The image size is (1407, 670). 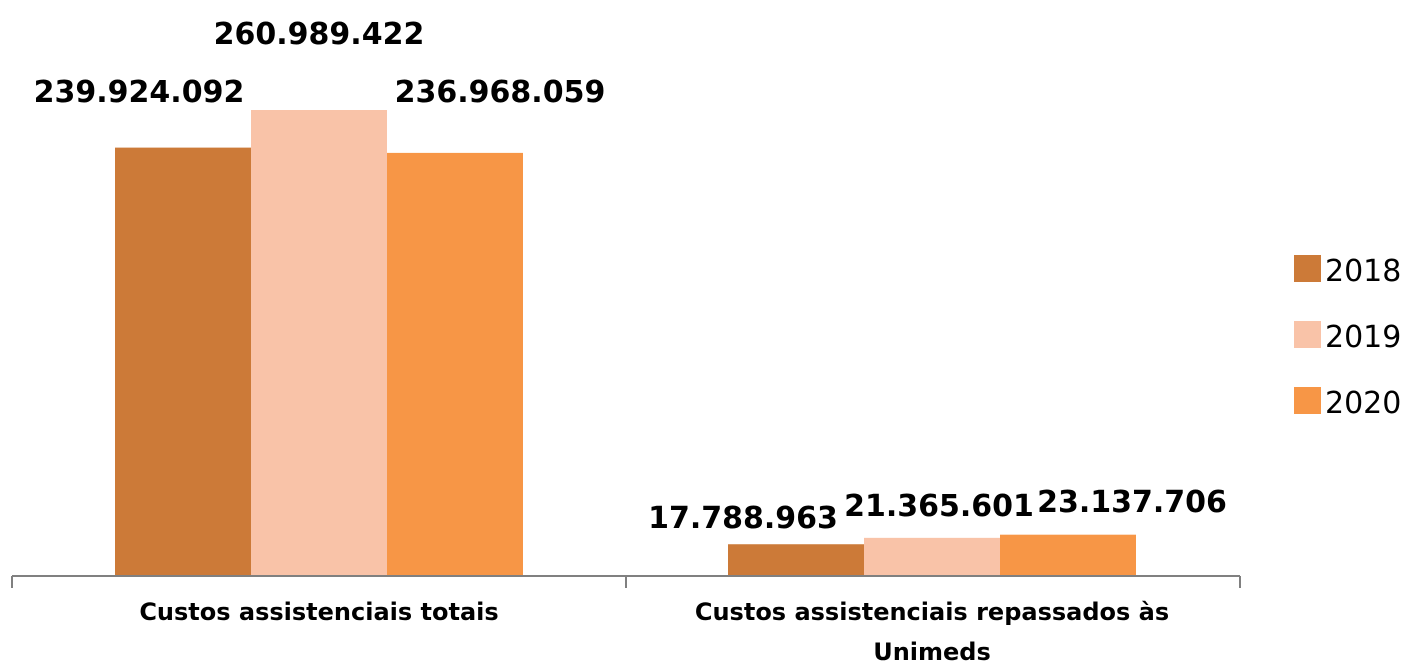 I want to click on legend: 2018 2019 2020, so click(x=1347, y=337).